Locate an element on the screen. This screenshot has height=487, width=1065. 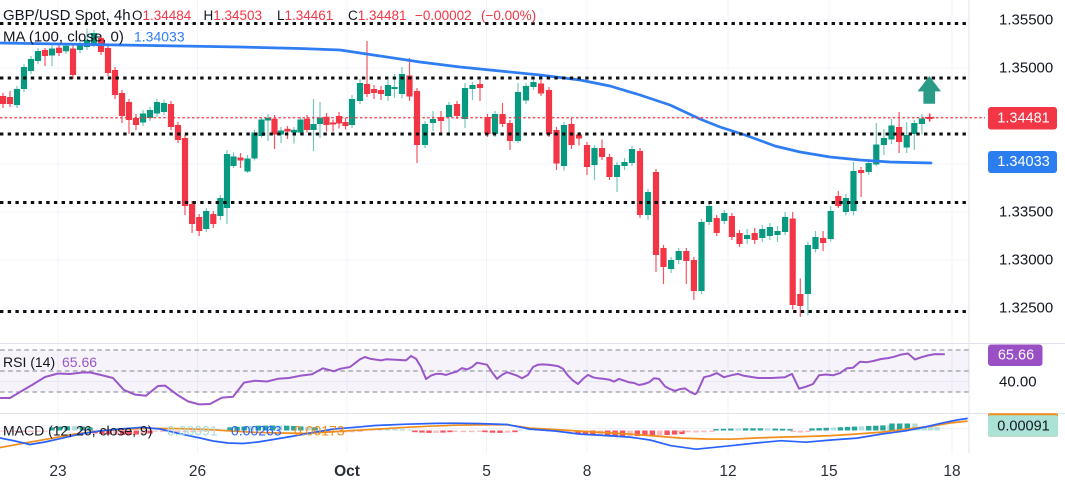
svg-text: 1.33000 is located at coordinates (1026, 260).